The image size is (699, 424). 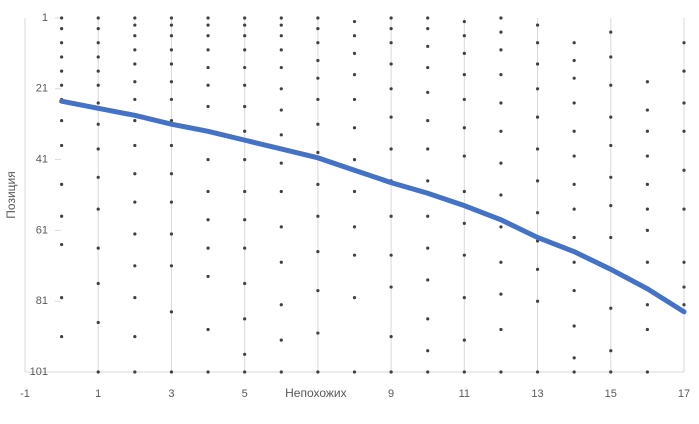 I want to click on x-tick-label: 11, so click(x=464, y=394).